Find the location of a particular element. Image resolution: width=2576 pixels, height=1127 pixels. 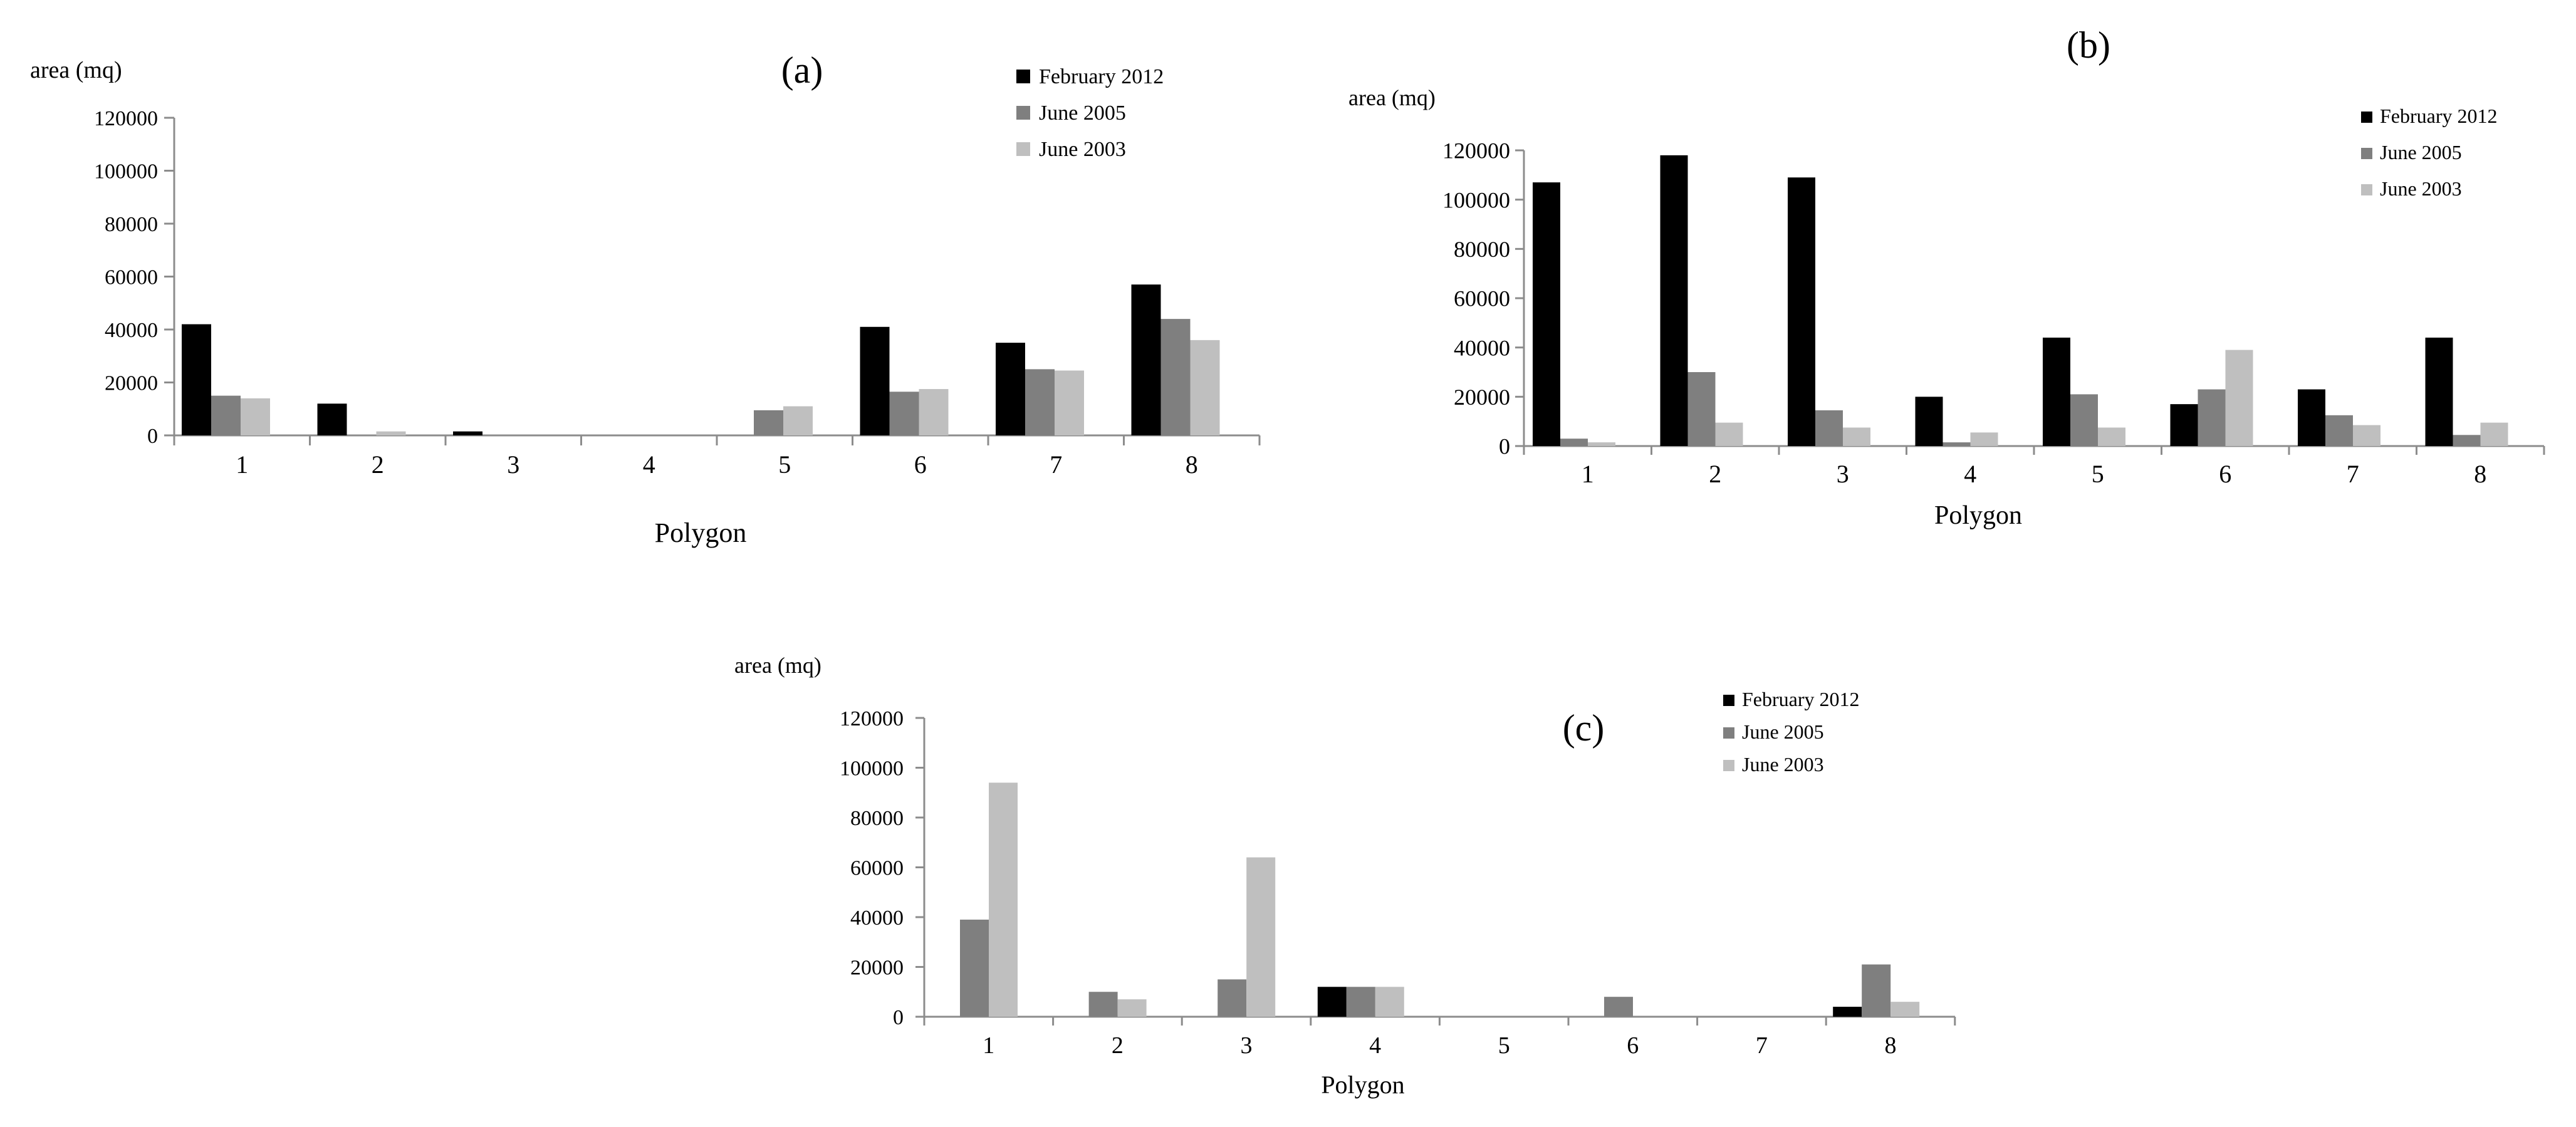

x-axis-label: Polygon is located at coordinates (1362, 1085).